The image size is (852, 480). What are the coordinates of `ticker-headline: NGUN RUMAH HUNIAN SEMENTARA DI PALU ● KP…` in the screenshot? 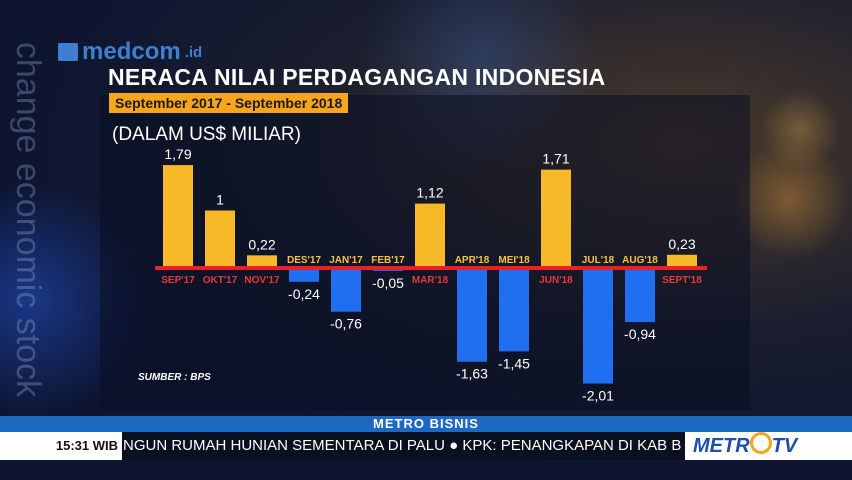 It's located at (402, 445).